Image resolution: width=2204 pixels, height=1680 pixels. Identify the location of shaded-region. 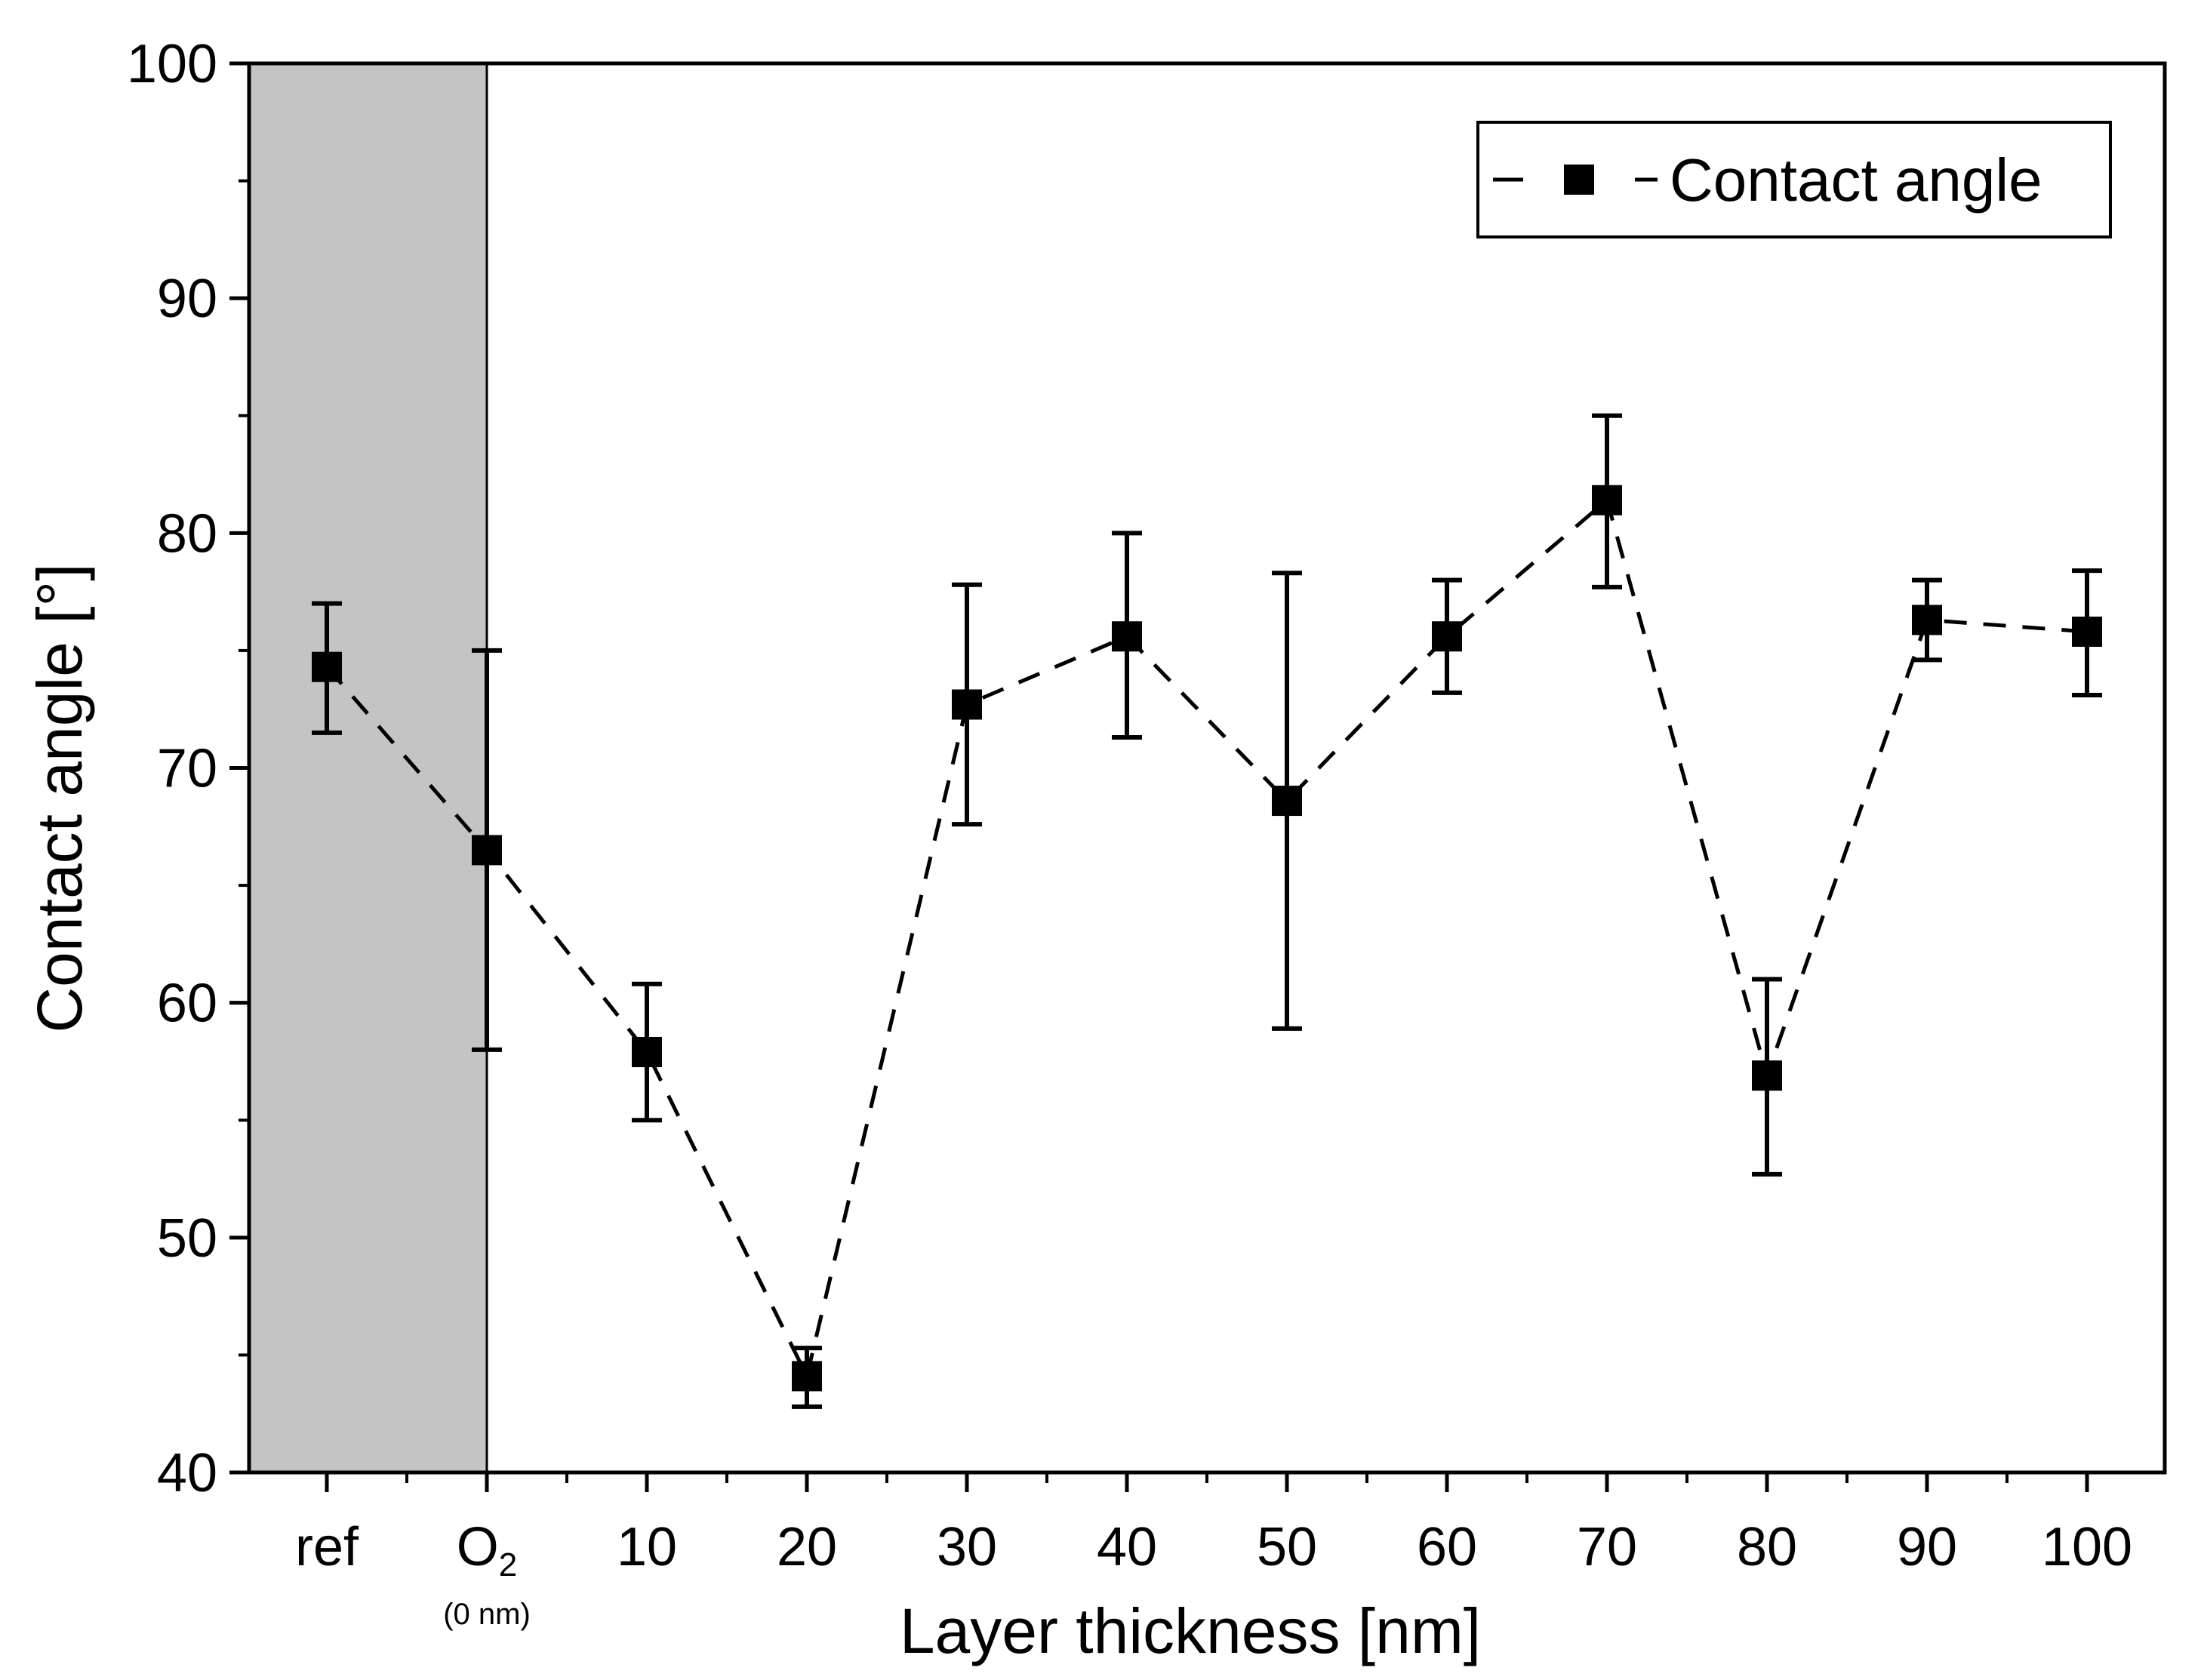
(368, 767).